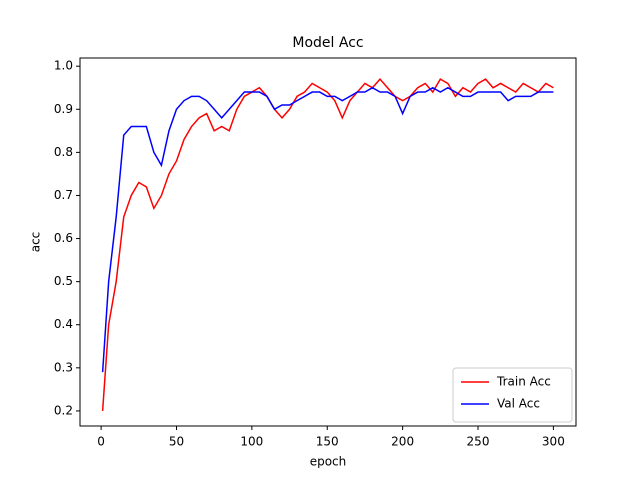 The width and height of the screenshot is (640, 480). Describe the element at coordinates (176, 442) in the screenshot. I see `x-tick-label: 50` at that location.